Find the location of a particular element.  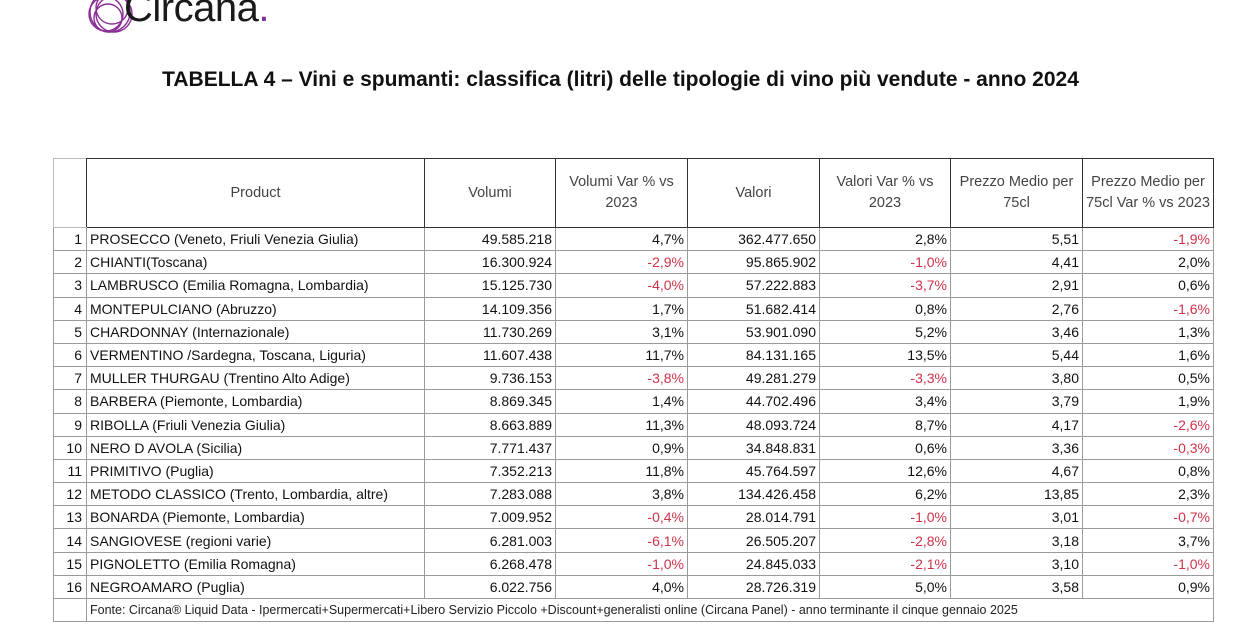

logo-text: Circana. is located at coordinates (196, 15).